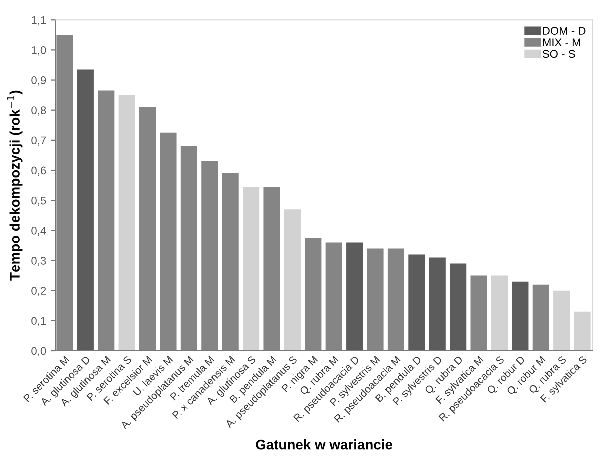 The image size is (605, 468). I want to click on y-tick-label: 0,8, so click(39, 111).